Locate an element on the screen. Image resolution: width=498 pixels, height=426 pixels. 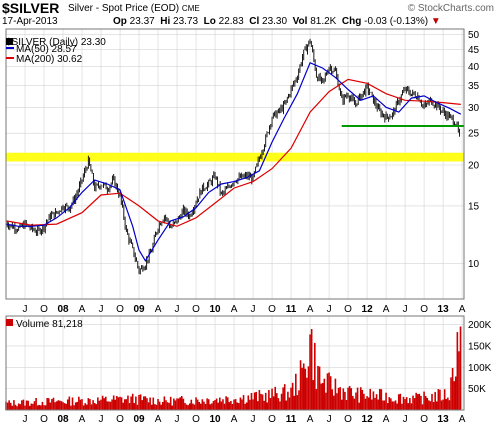
date-tick-label: J is located at coordinates (25, 309).